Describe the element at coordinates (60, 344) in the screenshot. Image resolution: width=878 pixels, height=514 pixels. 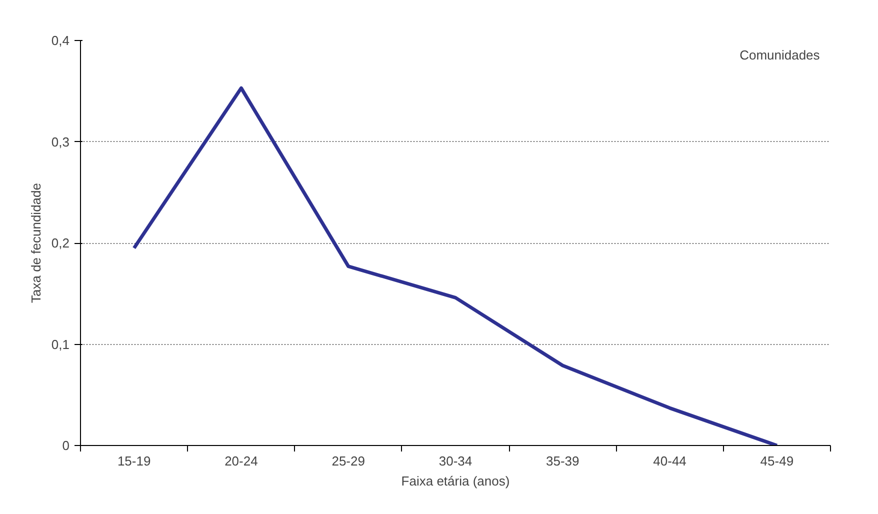
I see `y-tick-label: 0,1` at that location.